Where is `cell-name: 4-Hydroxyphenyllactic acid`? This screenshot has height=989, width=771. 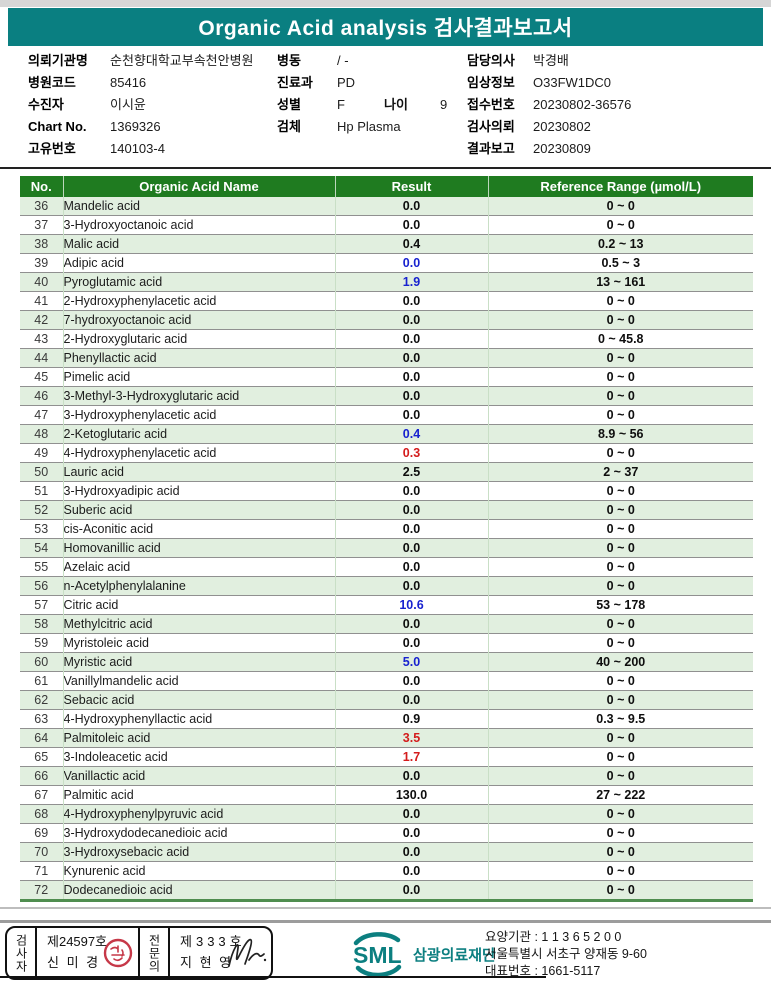
cell-name: 4-Hydroxyphenyllactic acid is located at coordinates (198, 719).